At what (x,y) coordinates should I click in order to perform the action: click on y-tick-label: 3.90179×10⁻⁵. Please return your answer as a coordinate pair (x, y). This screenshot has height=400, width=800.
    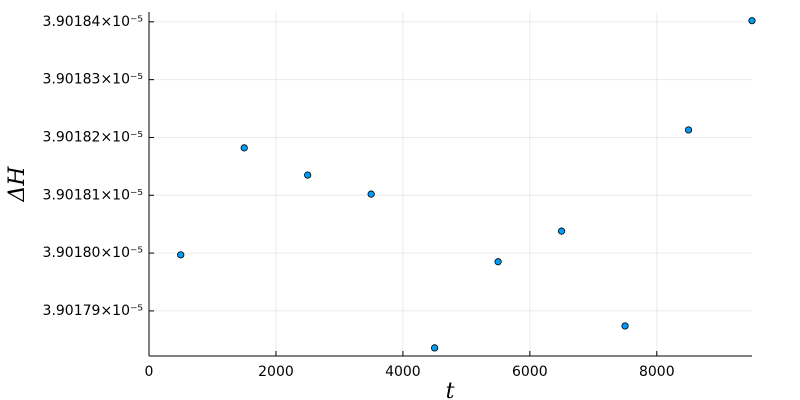
    Looking at the image, I should click on (93, 311).